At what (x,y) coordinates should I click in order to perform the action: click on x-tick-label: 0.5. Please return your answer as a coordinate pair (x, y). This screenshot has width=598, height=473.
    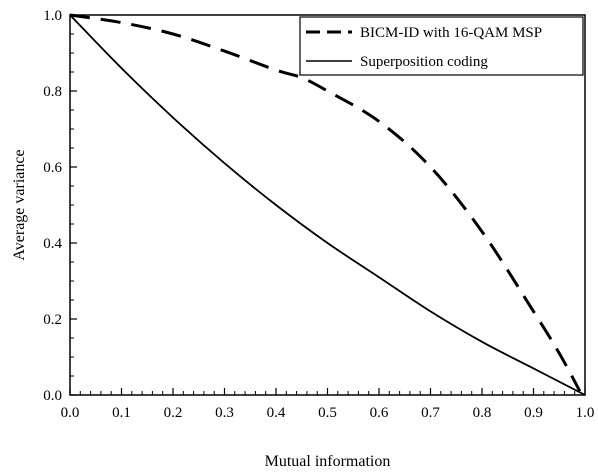
    Looking at the image, I should click on (327, 413).